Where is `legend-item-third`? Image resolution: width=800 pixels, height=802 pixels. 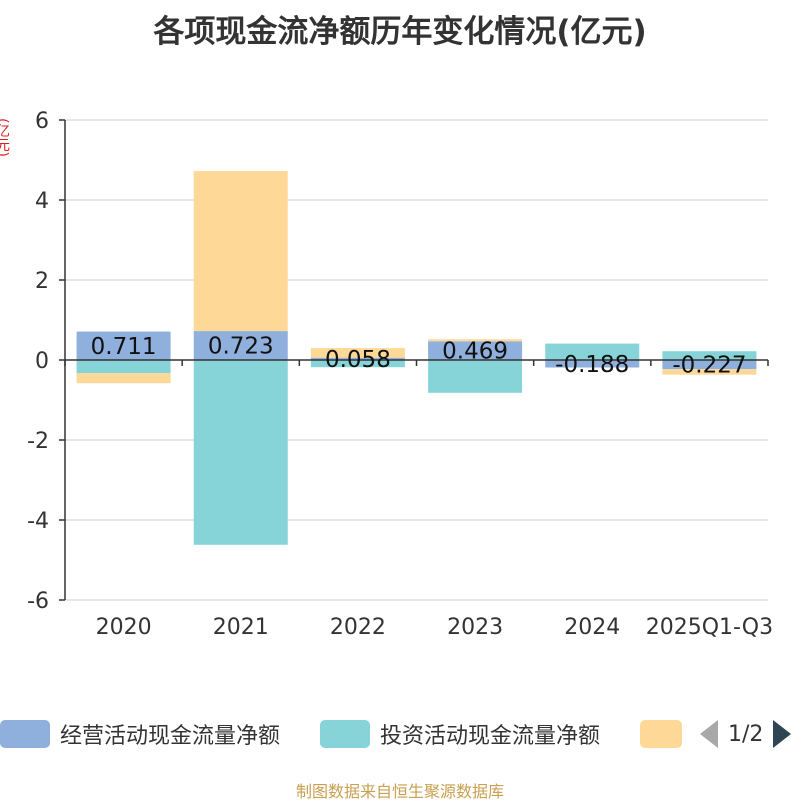 legend-item-third is located at coordinates (661, 734).